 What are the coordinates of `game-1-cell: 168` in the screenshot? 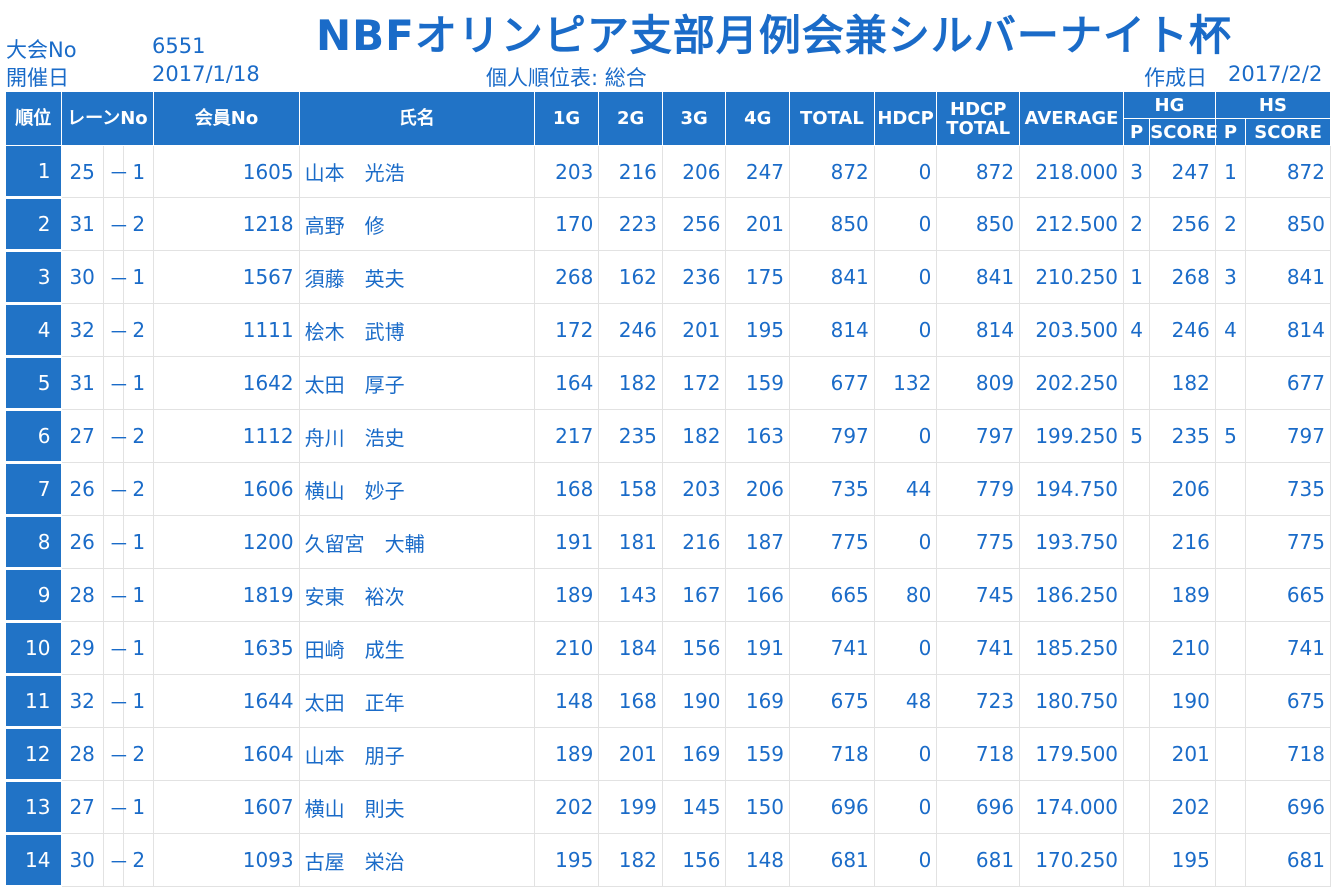 It's located at (566, 489).